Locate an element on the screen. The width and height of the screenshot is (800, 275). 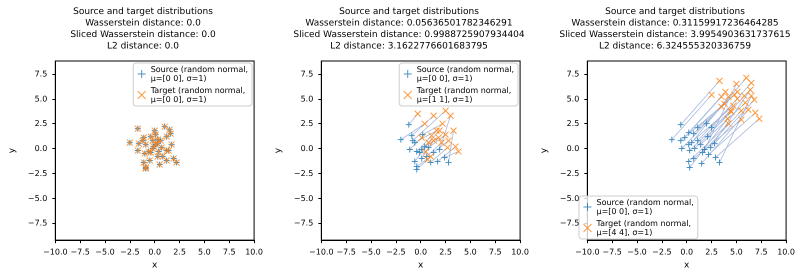
legend-label: Target (random normal, μ=[0 0], σ=1) is located at coordinates (198, 95).